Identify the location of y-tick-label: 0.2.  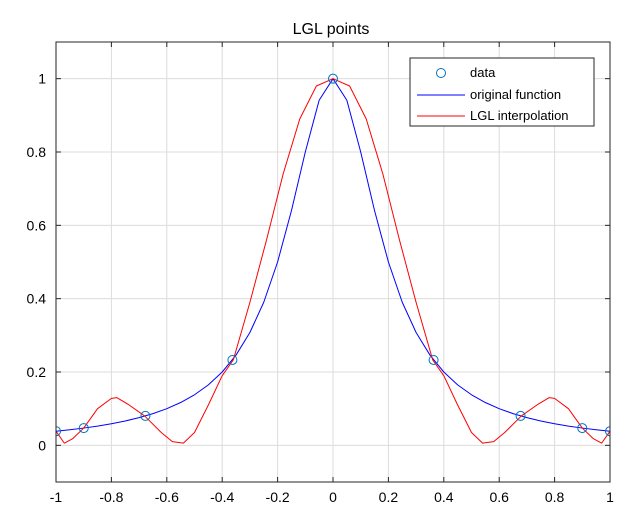
(37, 372).